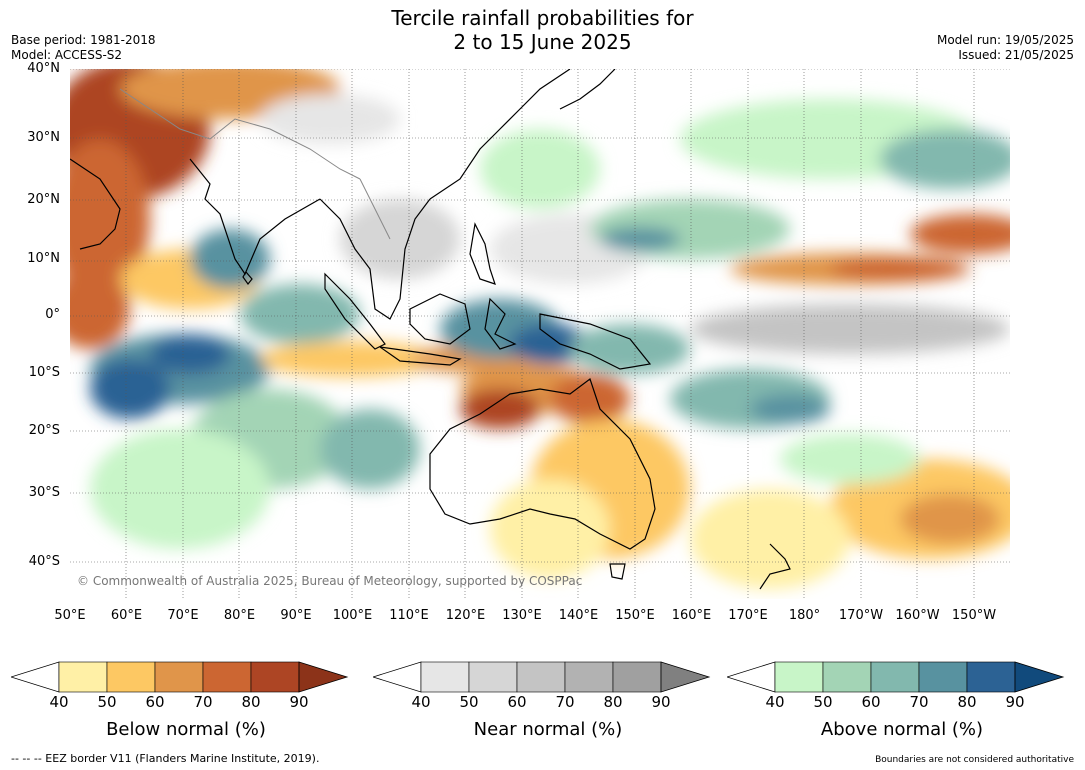 The width and height of the screenshot is (1085, 770). Describe the element at coordinates (1016, 55) in the screenshot. I see `issued-date: Issued: 21/05/2025` at that location.